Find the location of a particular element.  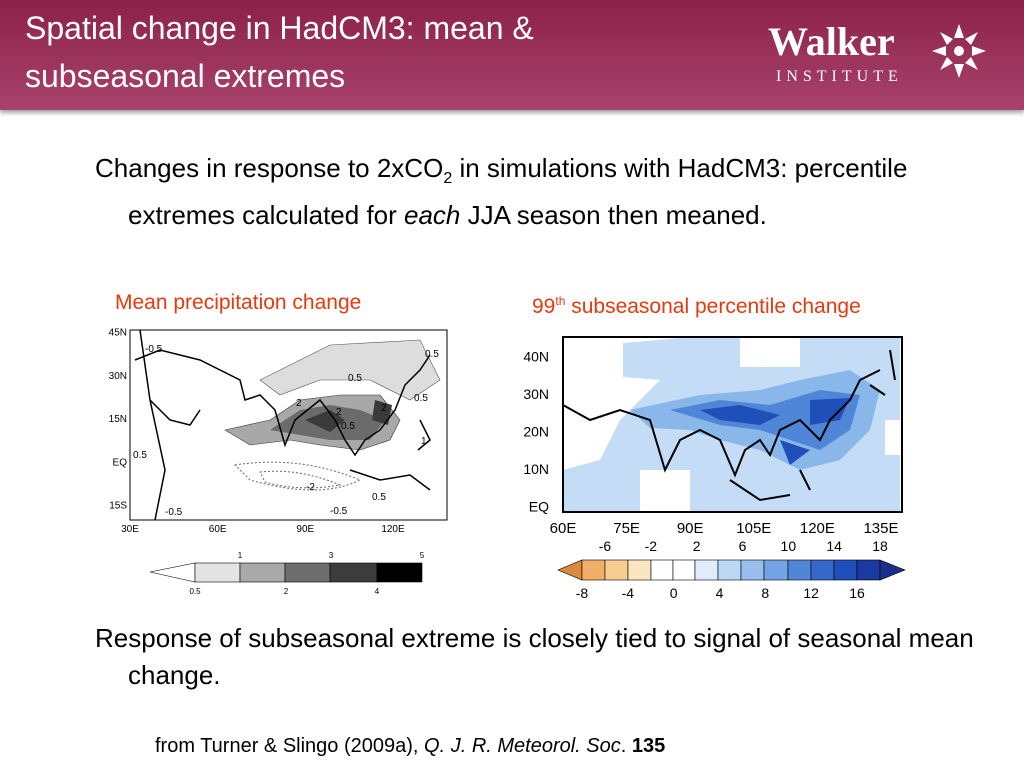

volume: 135 is located at coordinates (648, 746).